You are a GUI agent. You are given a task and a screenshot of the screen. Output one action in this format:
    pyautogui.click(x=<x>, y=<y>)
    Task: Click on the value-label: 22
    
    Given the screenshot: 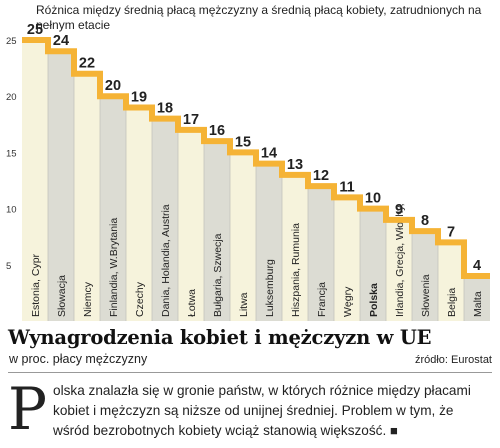 What is the action you would take?
    pyautogui.click(x=87, y=64)
    